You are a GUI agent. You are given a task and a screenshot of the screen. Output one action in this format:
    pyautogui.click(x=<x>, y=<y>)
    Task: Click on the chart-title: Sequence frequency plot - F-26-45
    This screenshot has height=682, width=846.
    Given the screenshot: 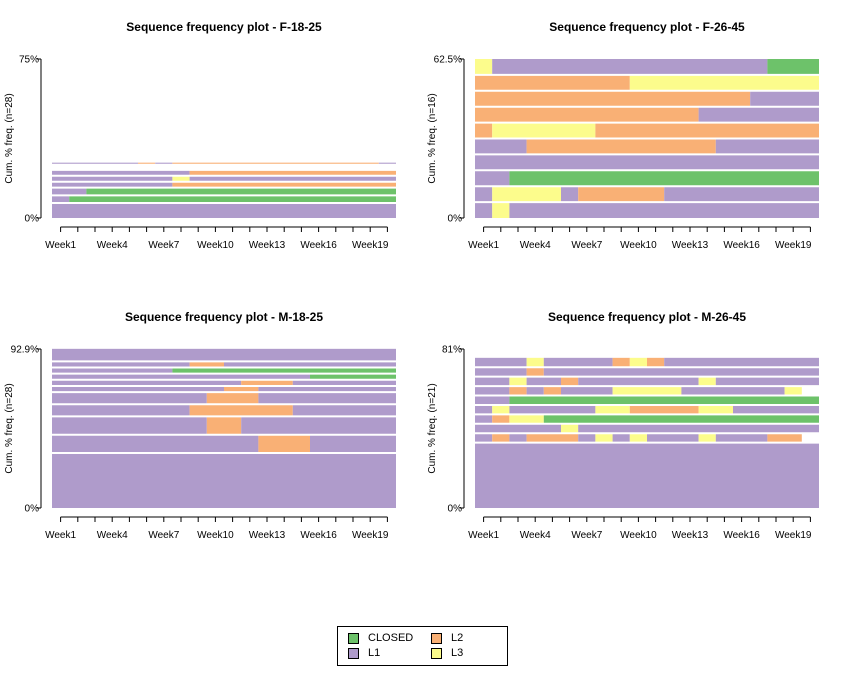 What is the action you would take?
    pyautogui.click(x=647, y=27)
    